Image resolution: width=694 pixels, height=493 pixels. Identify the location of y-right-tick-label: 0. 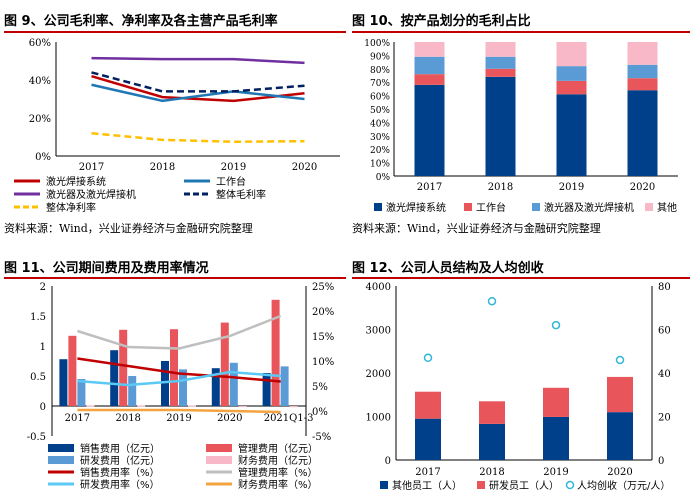
(661, 461).